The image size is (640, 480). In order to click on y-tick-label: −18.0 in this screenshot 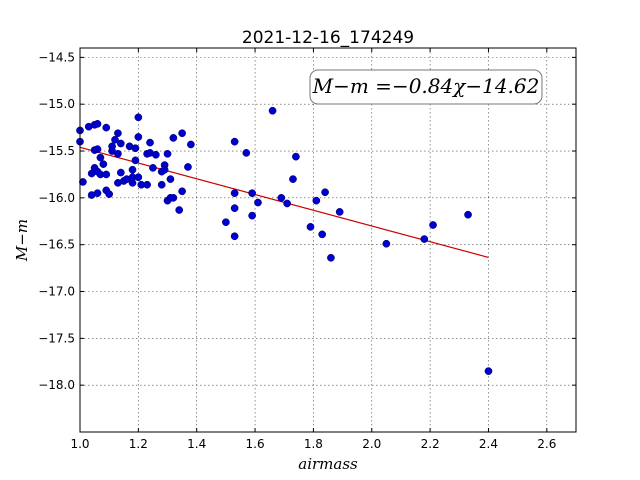, I will do `click(56, 385)`.